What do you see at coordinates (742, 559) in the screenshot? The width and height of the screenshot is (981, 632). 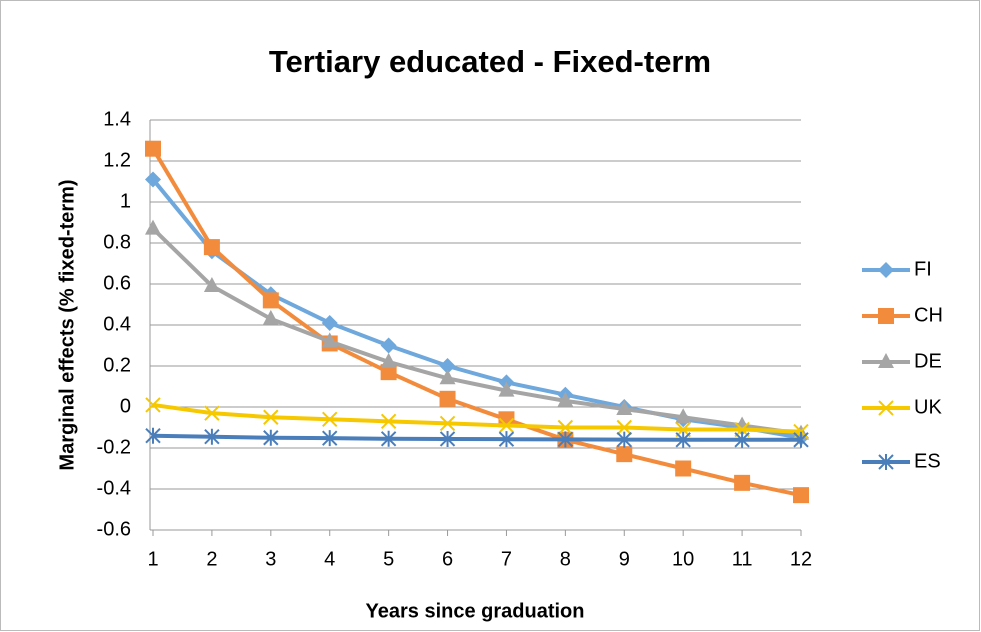 I see `x-tick-label: 11` at bounding box center [742, 559].